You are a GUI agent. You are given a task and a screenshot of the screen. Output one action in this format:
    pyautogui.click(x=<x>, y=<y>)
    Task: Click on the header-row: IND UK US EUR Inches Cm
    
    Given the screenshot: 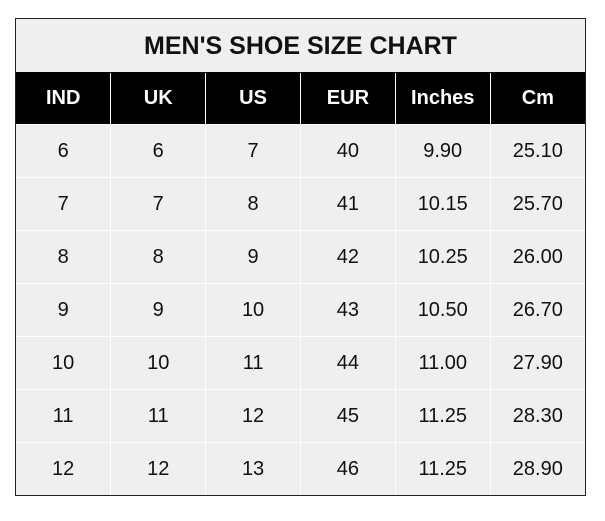 What is the action you would take?
    pyautogui.click(x=300, y=99)
    